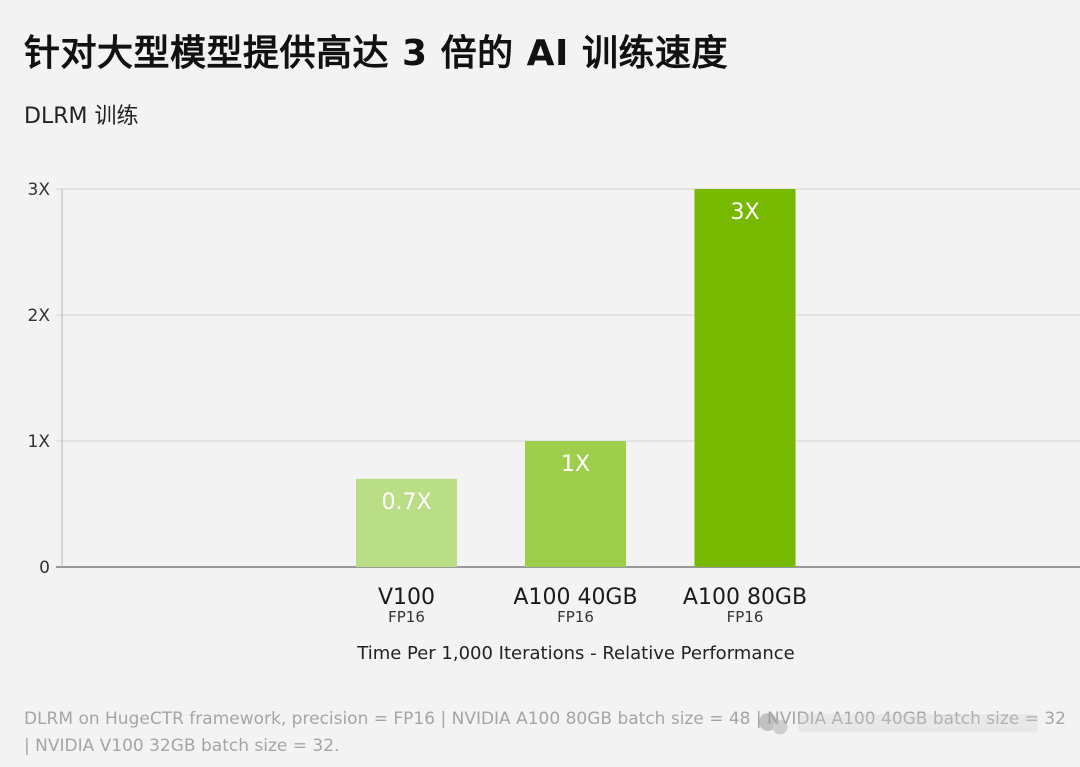  Describe the element at coordinates (39, 190) in the screenshot. I see `y-tick-label: 3X` at that location.